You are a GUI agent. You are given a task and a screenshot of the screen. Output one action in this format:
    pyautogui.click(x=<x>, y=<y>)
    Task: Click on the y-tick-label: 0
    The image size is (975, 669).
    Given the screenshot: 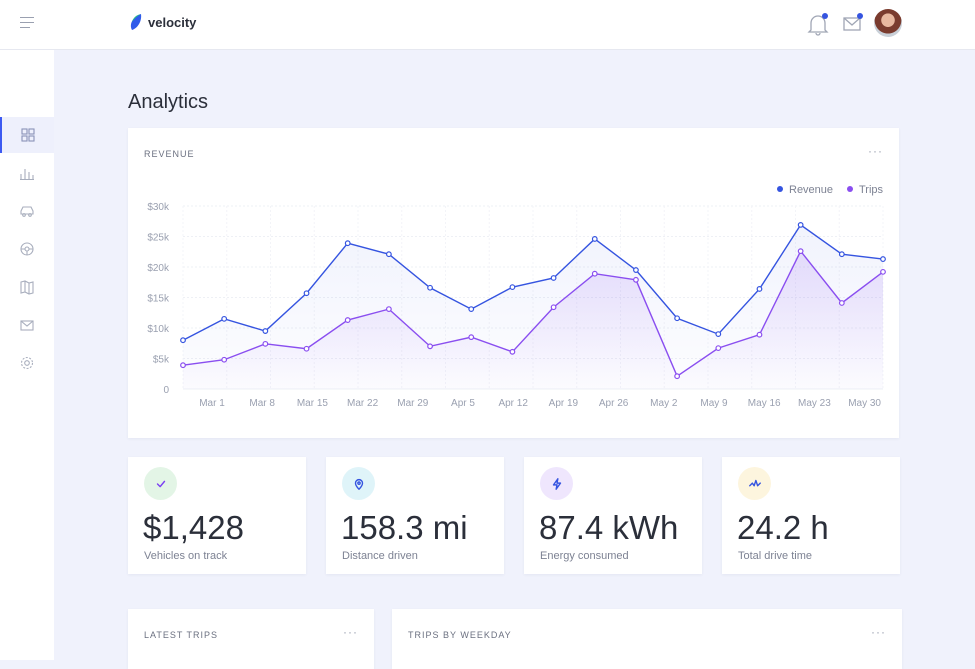 What is the action you would take?
    pyautogui.click(x=166, y=390)
    